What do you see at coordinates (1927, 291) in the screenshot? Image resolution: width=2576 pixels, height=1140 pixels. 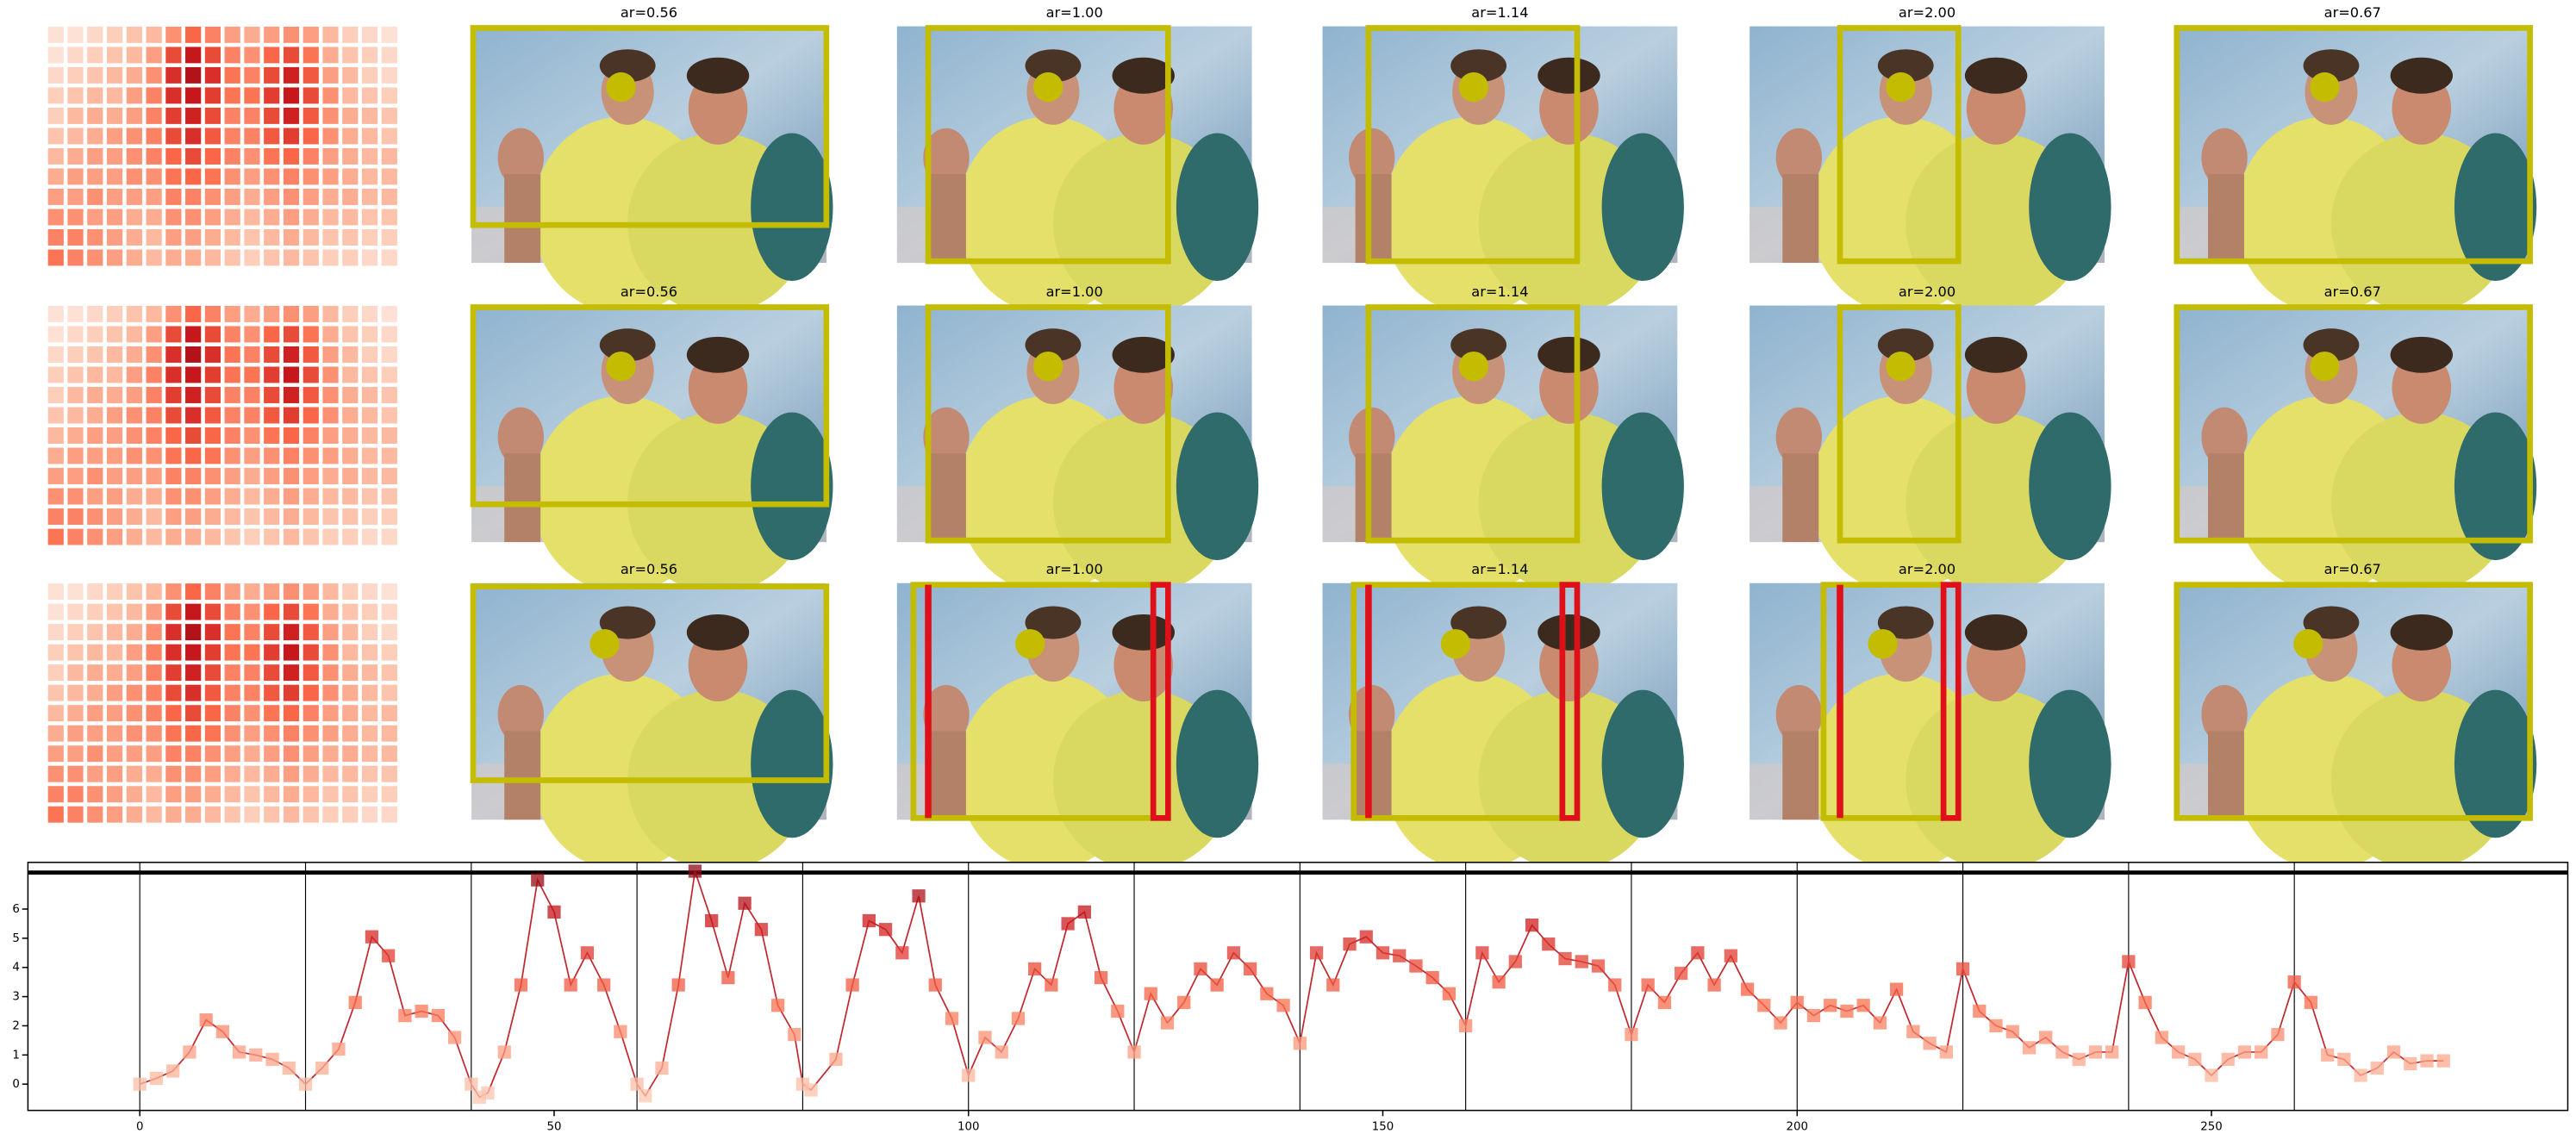 I see `image-title: ar=2.00` at bounding box center [1927, 291].